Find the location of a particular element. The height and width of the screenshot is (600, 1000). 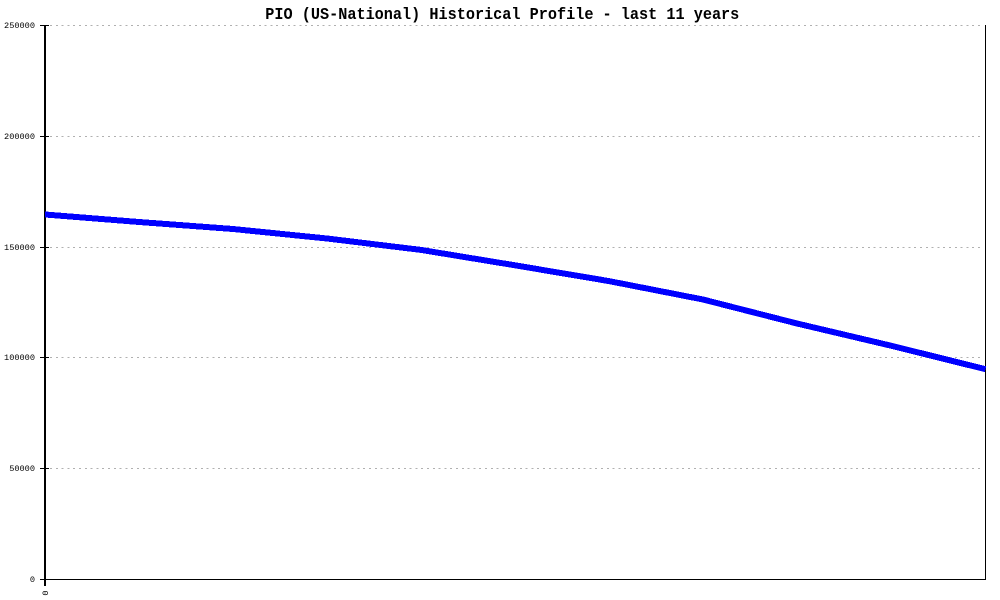

svg-text: 200000 is located at coordinates (19, 137).